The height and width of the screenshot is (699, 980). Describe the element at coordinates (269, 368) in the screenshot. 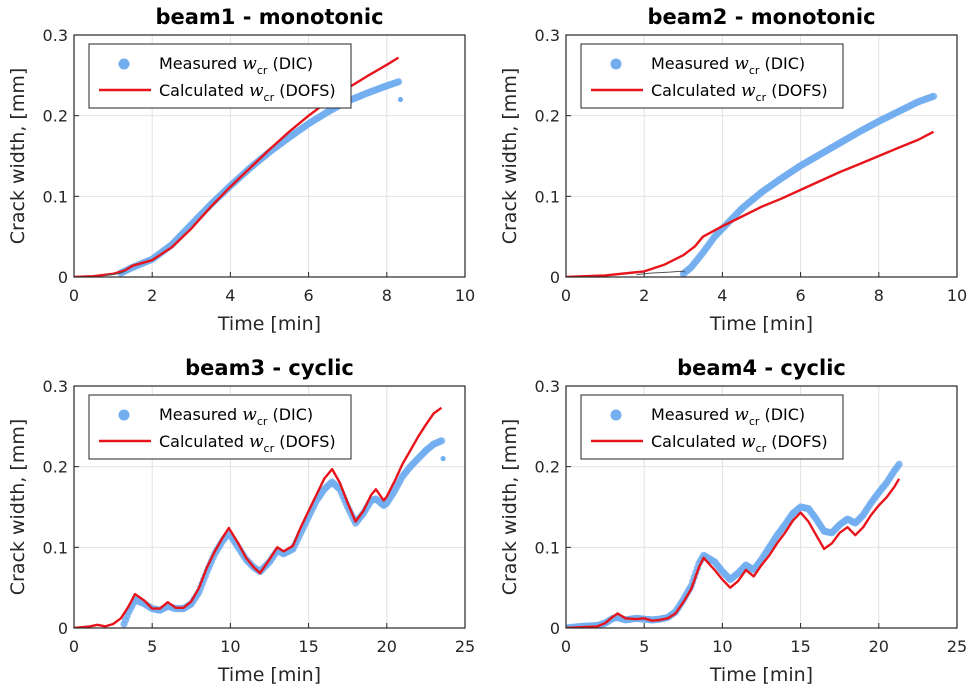

I see `chart-title: beam3 - cyclic` at that location.